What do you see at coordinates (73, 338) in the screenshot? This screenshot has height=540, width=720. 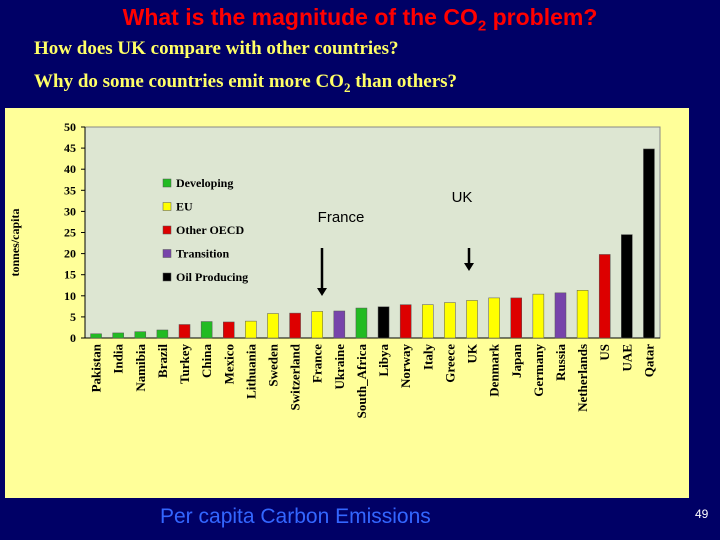 I see `y-tick-label: 0` at bounding box center [73, 338].